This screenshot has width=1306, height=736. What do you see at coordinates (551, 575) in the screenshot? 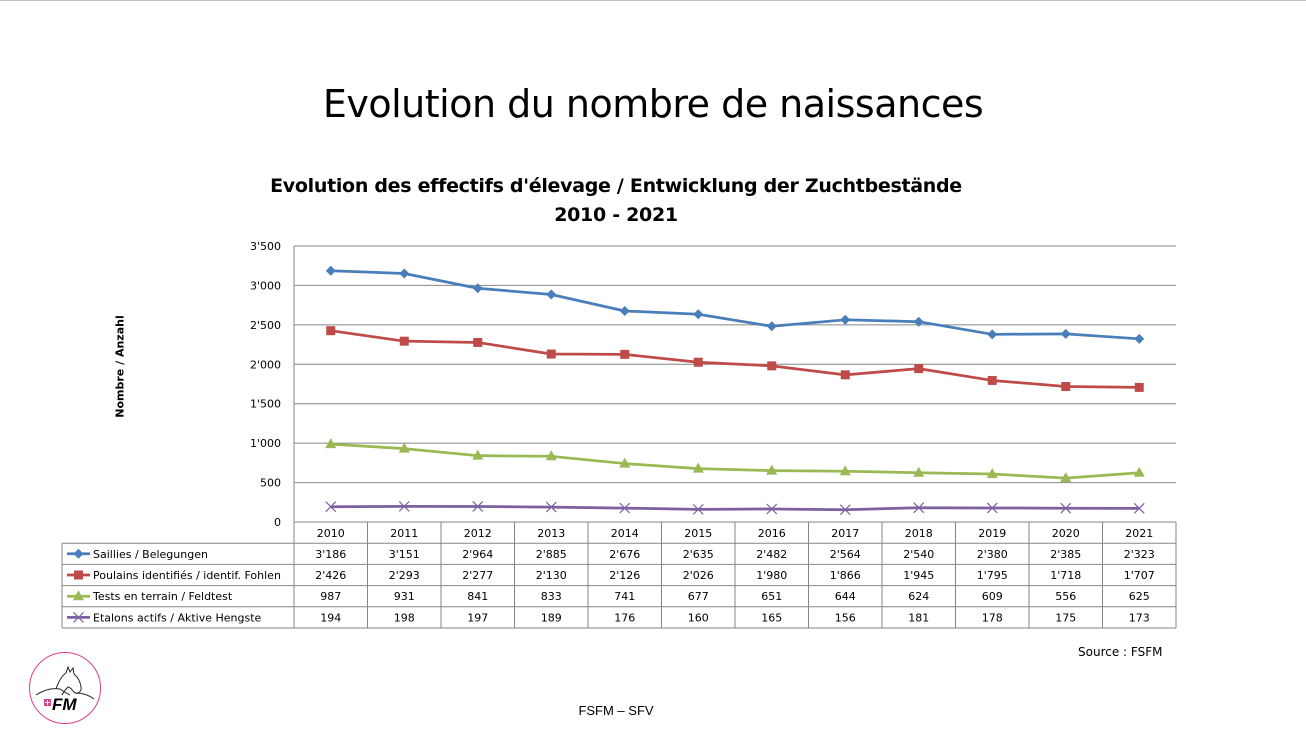
I see `table-cell-value: 2'130` at bounding box center [551, 575].